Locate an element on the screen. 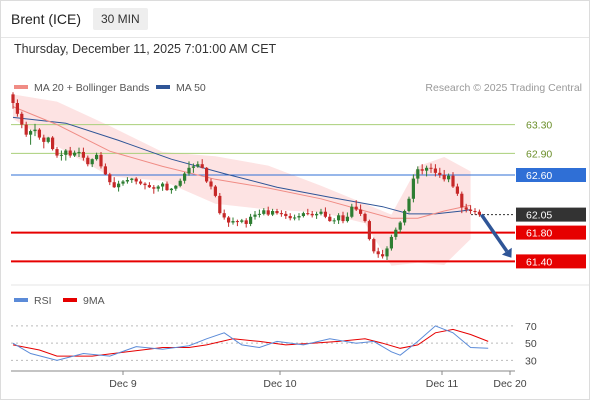  level-tag-label: 62.05 is located at coordinates (539, 216).